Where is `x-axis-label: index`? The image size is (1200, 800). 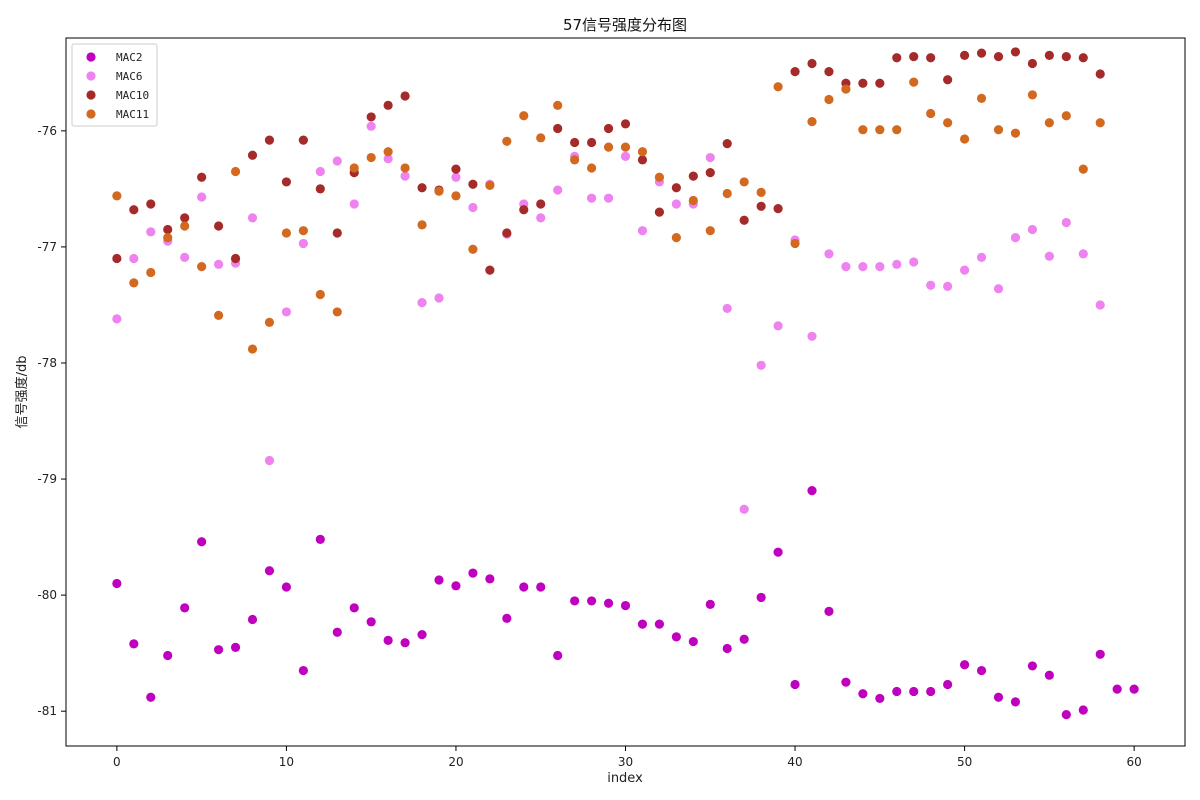
x-axis-label: index is located at coordinates (625, 778).